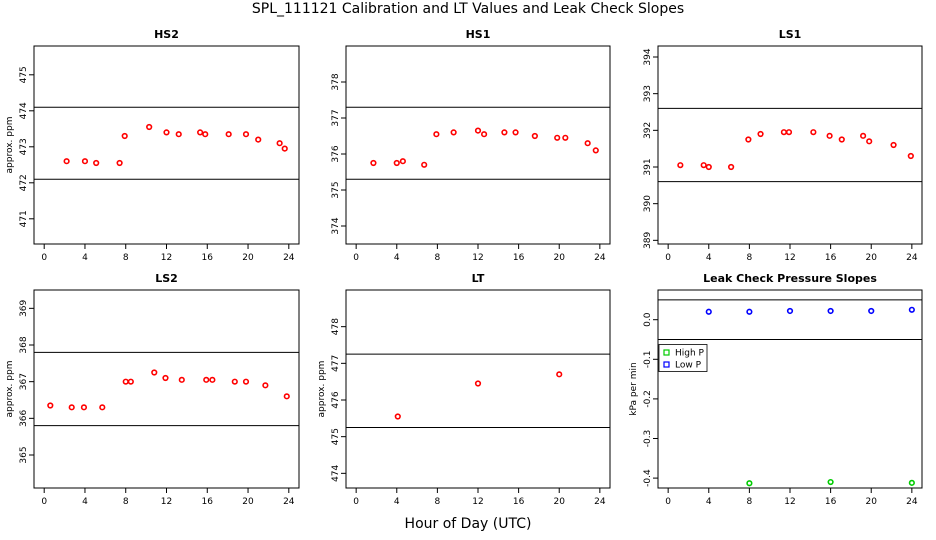  What do you see at coordinates (85, 258) in the screenshot?
I see `panel-1-x-tick-label: 4` at bounding box center [85, 258].